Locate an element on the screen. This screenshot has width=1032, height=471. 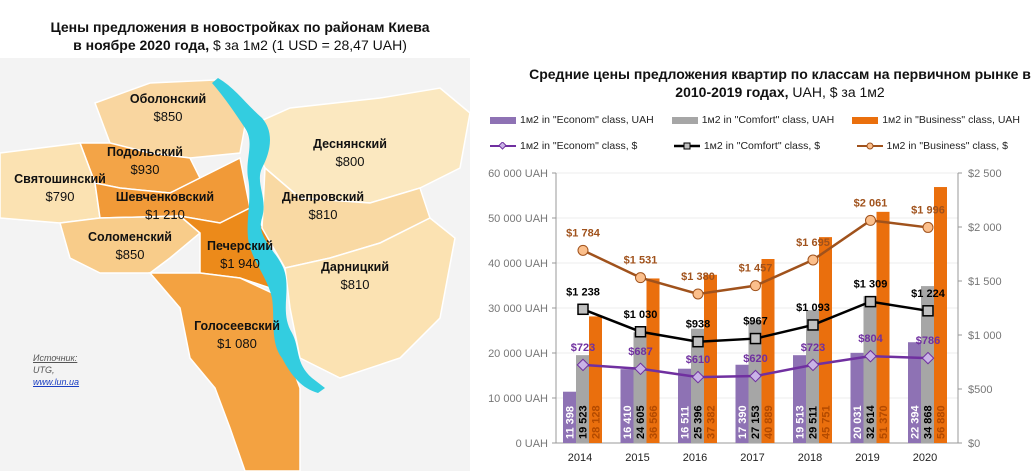
legend-label: 1м2 in "Comfort" class, UAH is located at coordinates (768, 120).